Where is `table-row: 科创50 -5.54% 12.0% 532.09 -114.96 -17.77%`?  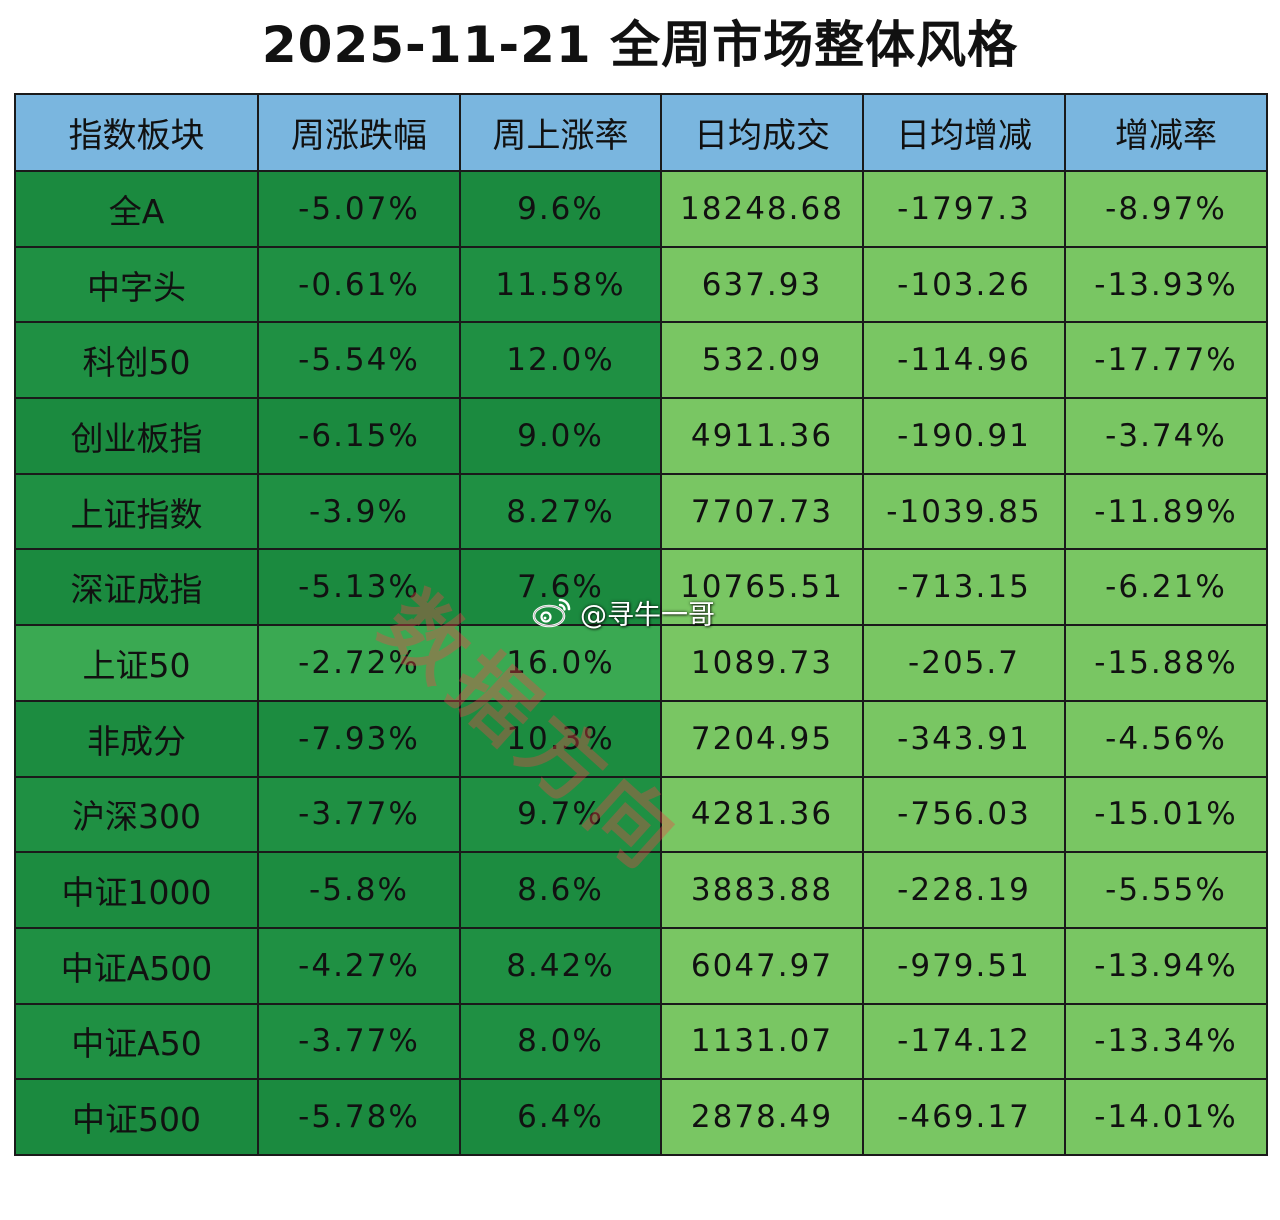
table-row: 科创50 -5.54% 12.0% 532.09 -114.96 -17.77% is located at coordinates (641, 360).